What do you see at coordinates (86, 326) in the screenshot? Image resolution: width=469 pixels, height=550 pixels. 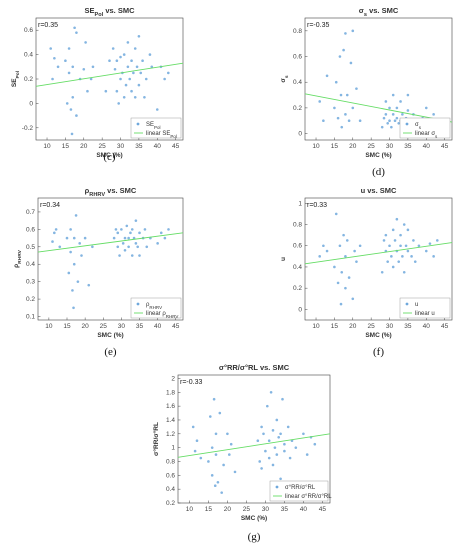 I see `x-tick-label: 20` at bounding box center [86, 326].